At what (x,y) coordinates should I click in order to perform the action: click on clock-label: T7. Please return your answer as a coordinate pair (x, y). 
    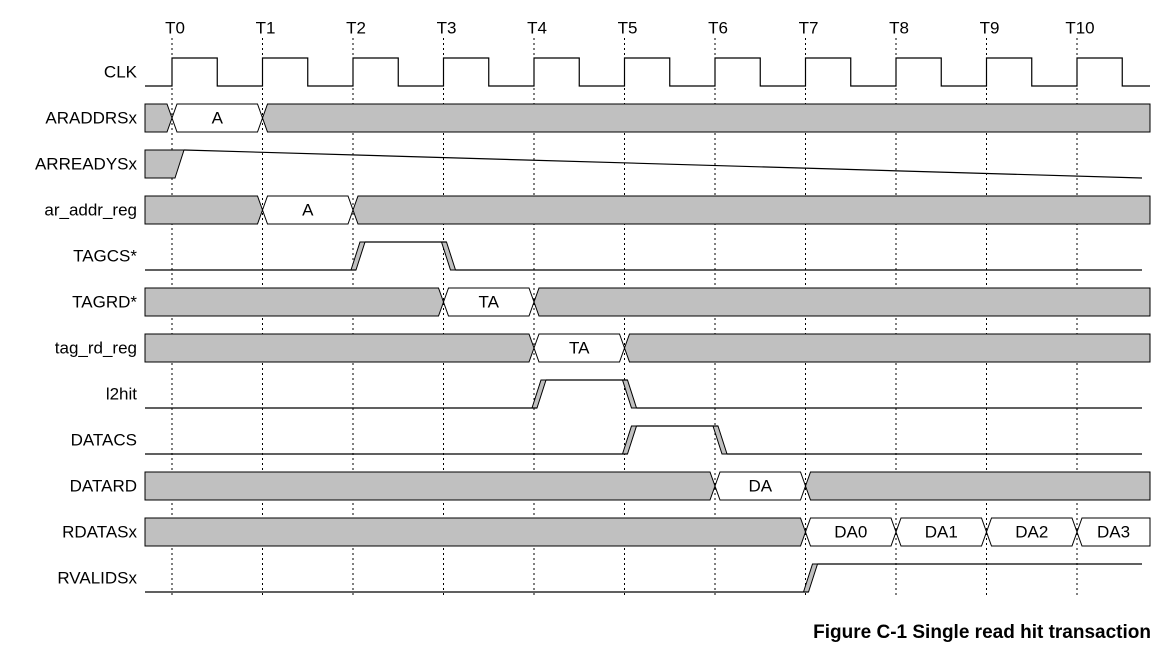
    Looking at the image, I should click on (809, 28).